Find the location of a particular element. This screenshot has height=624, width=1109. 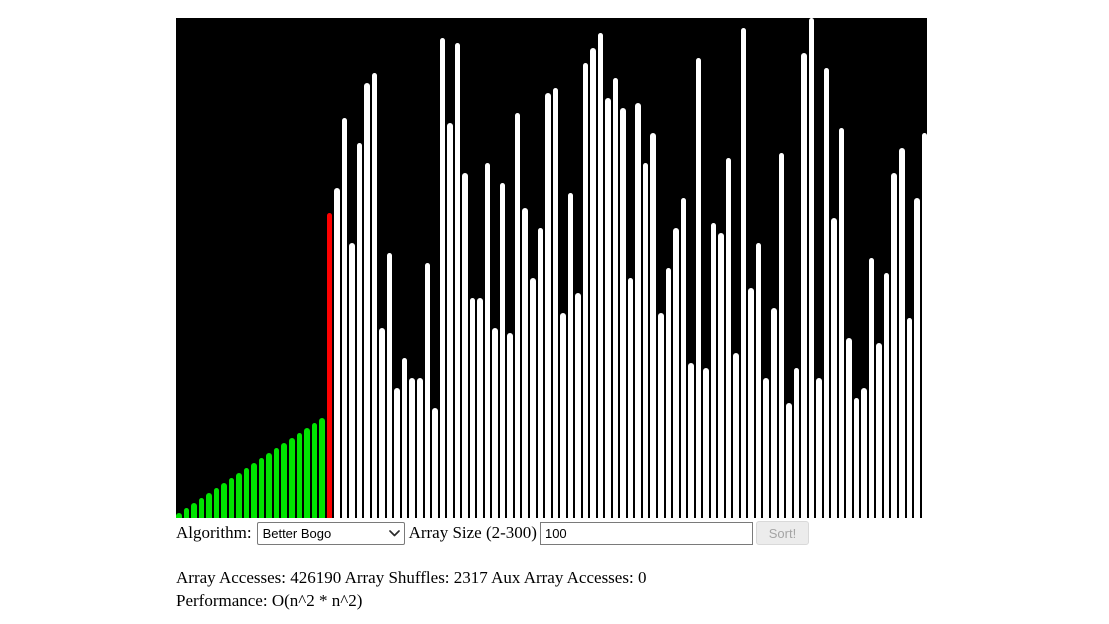

performance-value: O(n^2 * n^2) is located at coordinates (317, 600).